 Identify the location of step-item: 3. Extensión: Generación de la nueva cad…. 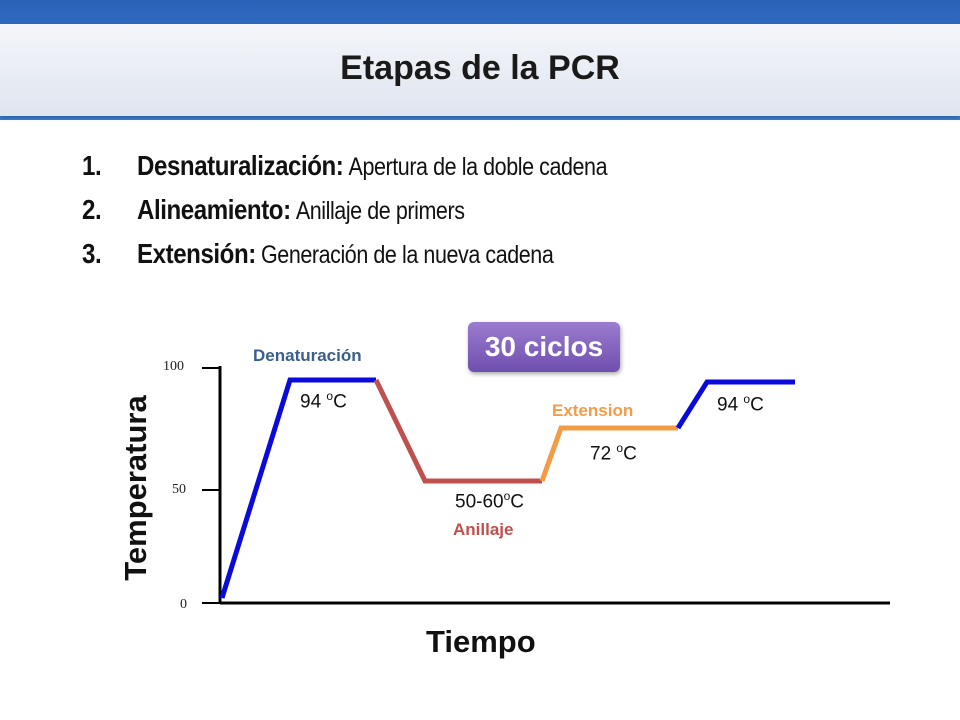
(344, 260).